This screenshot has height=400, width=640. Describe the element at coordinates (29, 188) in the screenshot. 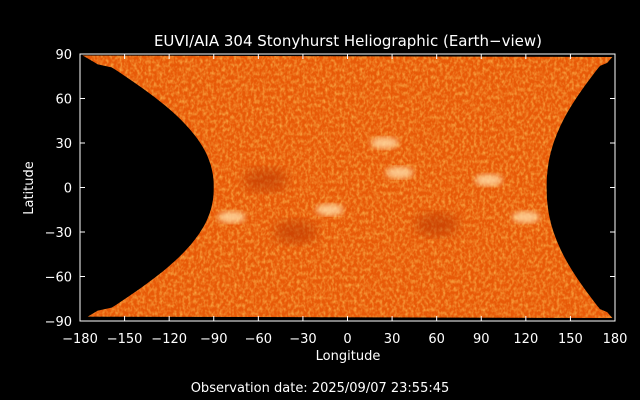

I see `y-axis-label: Latitude` at that location.